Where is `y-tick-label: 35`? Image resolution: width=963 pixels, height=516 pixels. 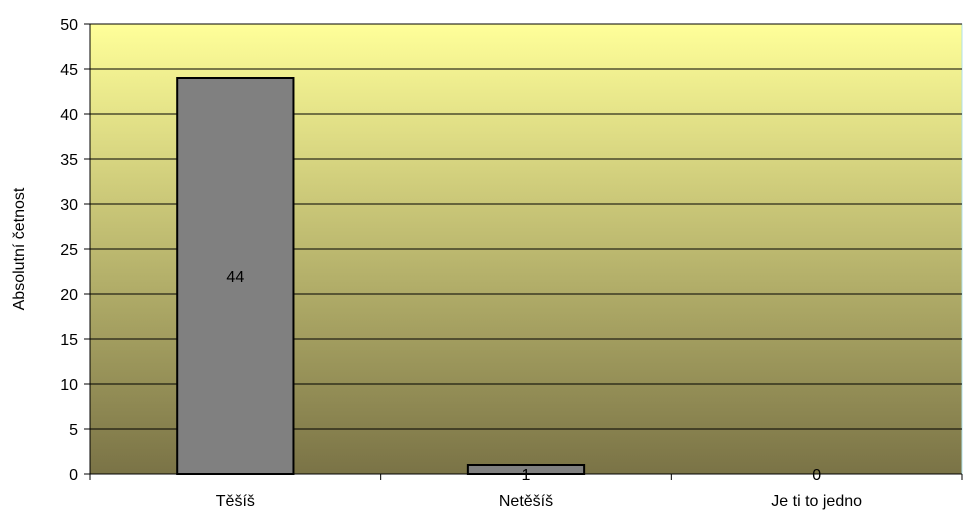
y-tick-label: 35 is located at coordinates (69, 160).